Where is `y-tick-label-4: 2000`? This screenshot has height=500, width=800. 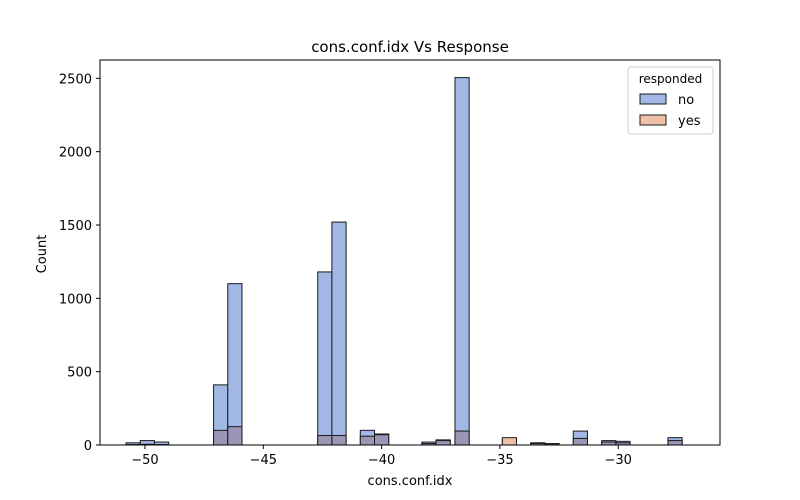
y-tick-label-4: 2000 is located at coordinates (75, 153).